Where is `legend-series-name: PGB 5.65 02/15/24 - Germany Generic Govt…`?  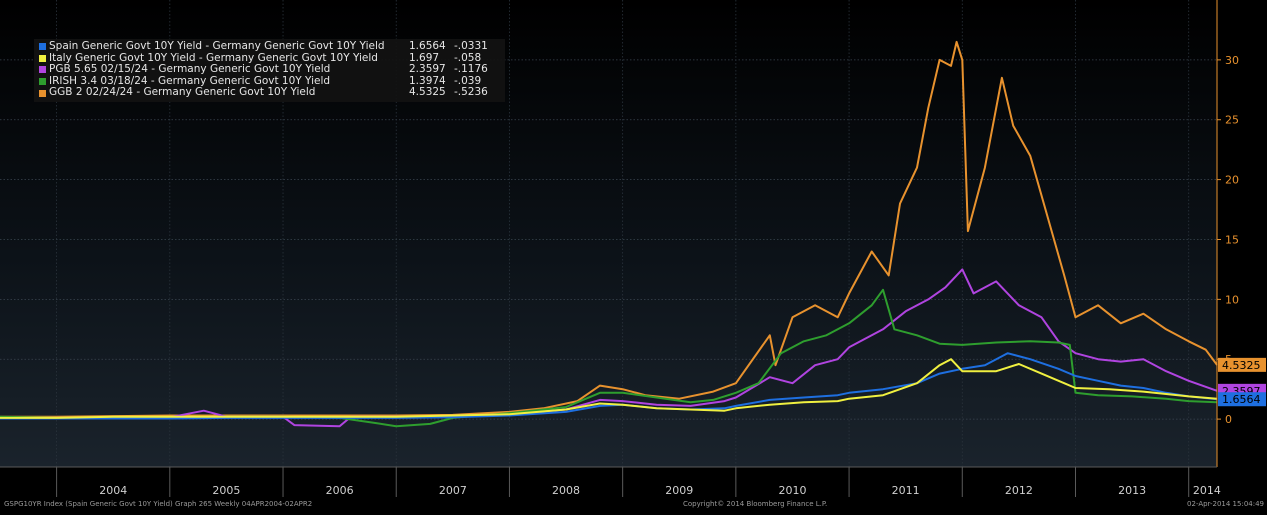 legend-series-name: PGB 5.65 02/15/24 - Germany Generic Govt… is located at coordinates (190, 70).